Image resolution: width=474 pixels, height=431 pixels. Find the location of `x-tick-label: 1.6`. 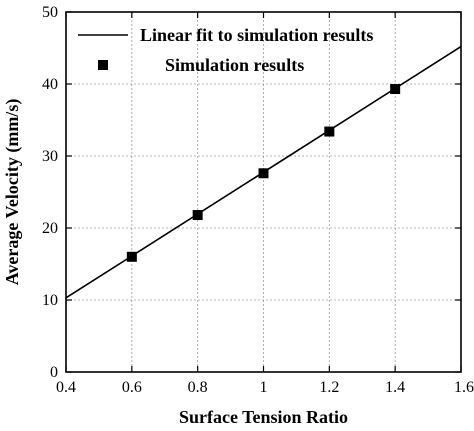

x-tick-label: 1.6 is located at coordinates (464, 387).